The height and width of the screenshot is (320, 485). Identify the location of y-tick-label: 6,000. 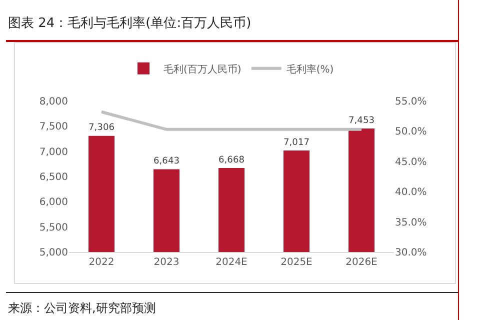
(53, 202).